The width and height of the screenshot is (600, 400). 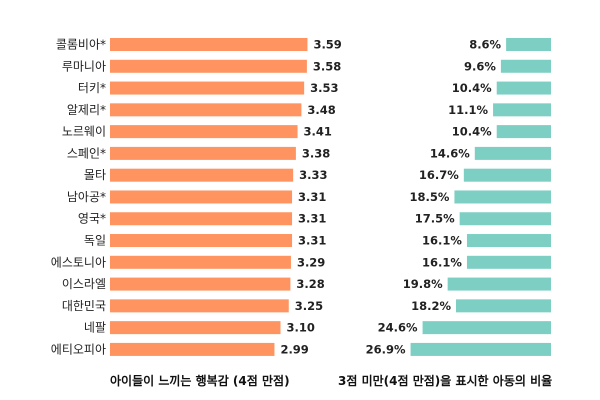 I want to click on below-three-value-label: 14.6%, so click(x=450, y=153).